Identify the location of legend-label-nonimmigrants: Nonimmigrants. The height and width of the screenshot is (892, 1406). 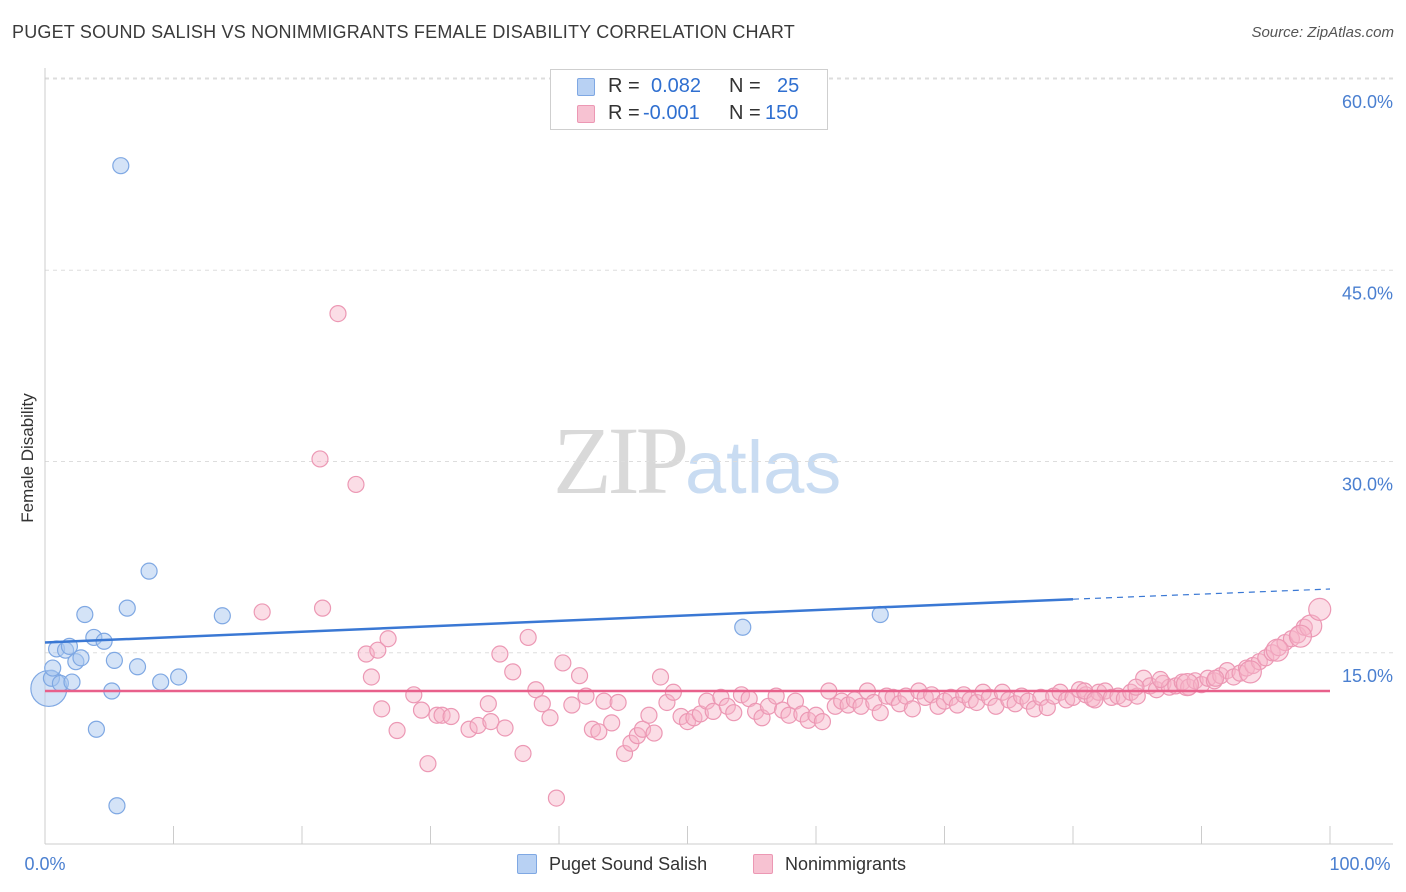
(846, 864).